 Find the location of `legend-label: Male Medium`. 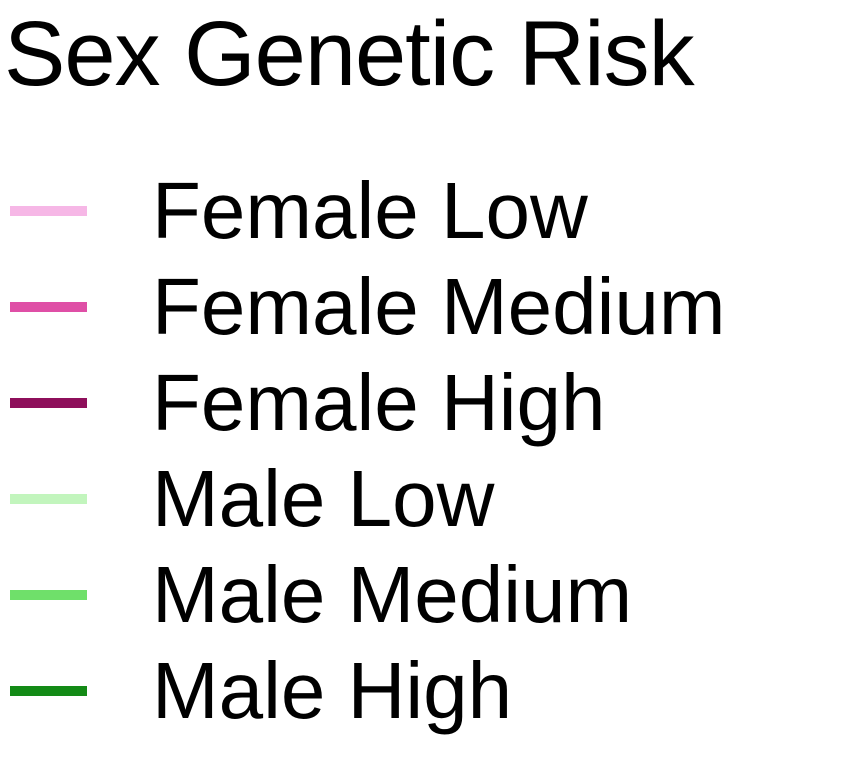

legend-label: Male Medium is located at coordinates (392, 594).